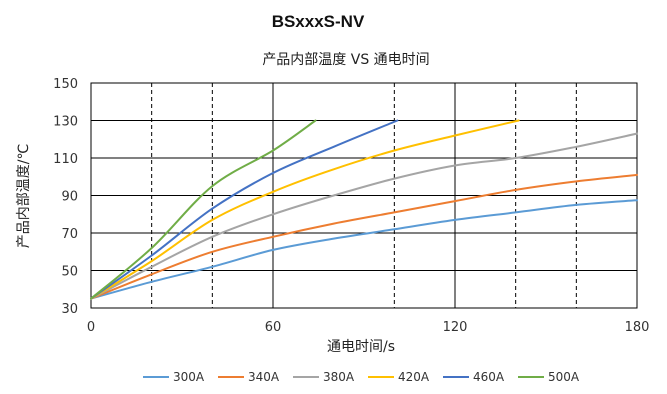  Describe the element at coordinates (69, 272) in the screenshot. I see `y-tick-label: 50` at that location.